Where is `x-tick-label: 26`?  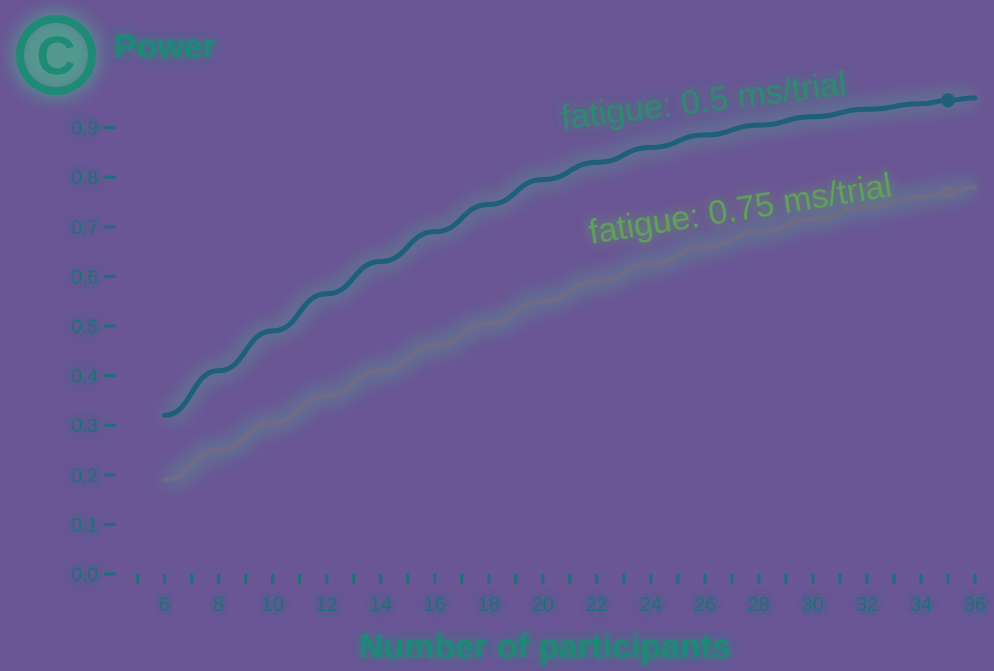
x-tick-label: 26 is located at coordinates (705, 605).